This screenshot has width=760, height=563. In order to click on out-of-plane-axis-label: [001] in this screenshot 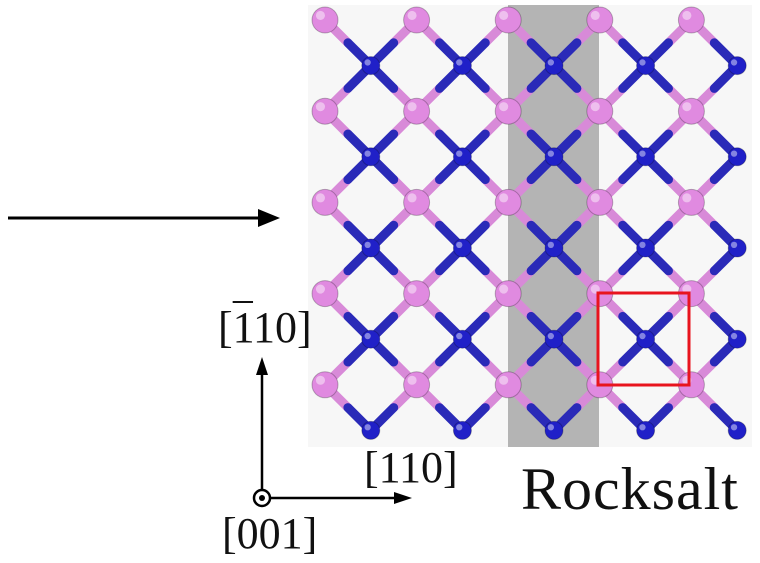, I will do `click(270, 533)`.